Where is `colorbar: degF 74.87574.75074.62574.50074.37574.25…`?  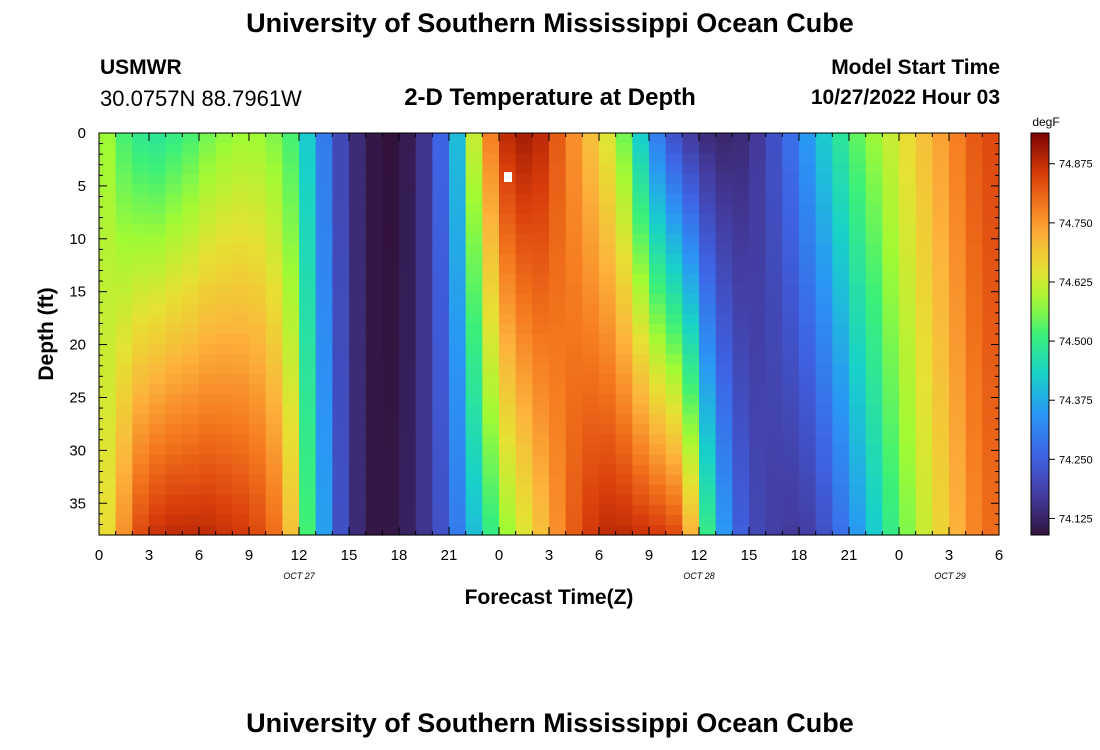
colorbar: degF 74.87574.75074.62574.50074.37574.25… is located at coordinates (1061, 325).